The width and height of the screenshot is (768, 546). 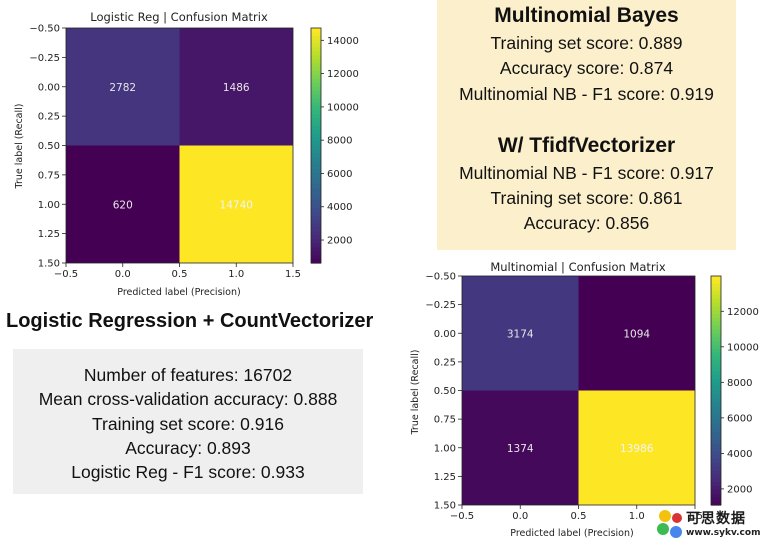 What do you see at coordinates (578, 267) in the screenshot?
I see `chart-title: Multinomial | Confusion Matrix` at bounding box center [578, 267].